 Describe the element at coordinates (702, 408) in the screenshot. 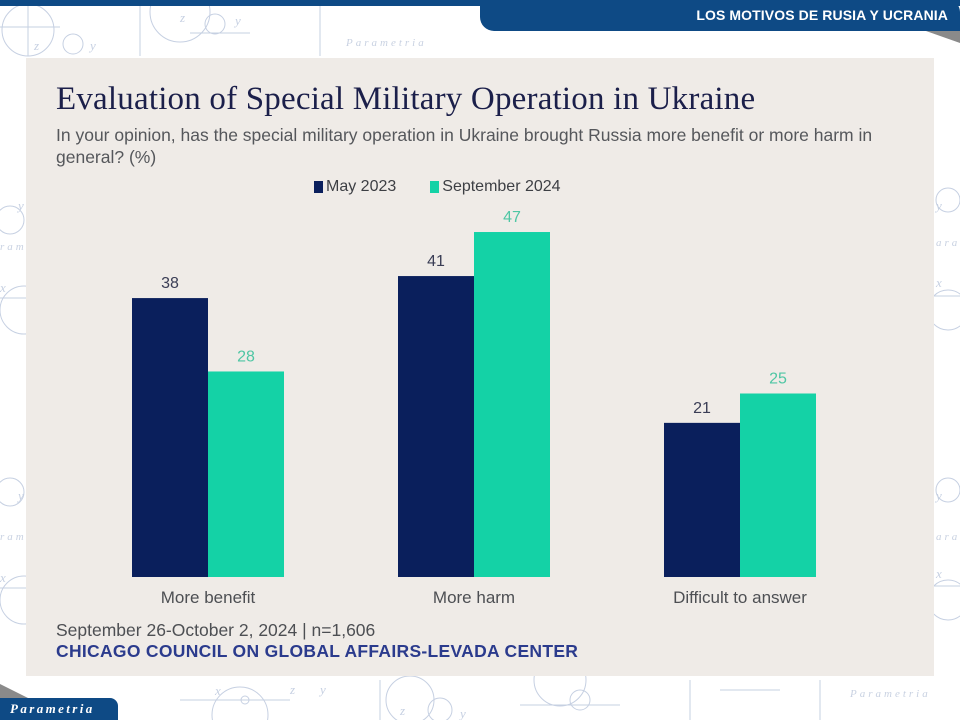

I see `data-label-difficult-to-answer-may-2023: 21` at that location.